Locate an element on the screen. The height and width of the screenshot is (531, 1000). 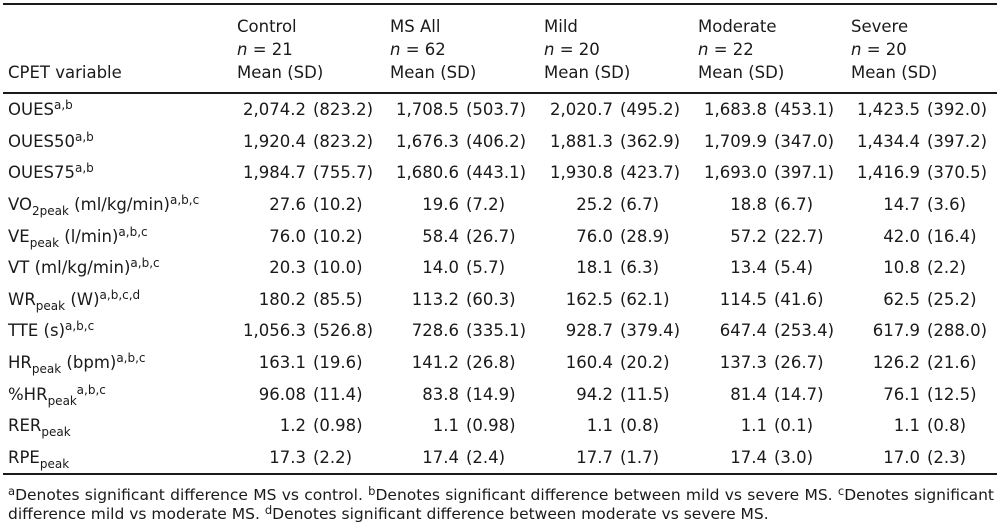
mean-value: 928.7 is located at coordinates (589, 331).